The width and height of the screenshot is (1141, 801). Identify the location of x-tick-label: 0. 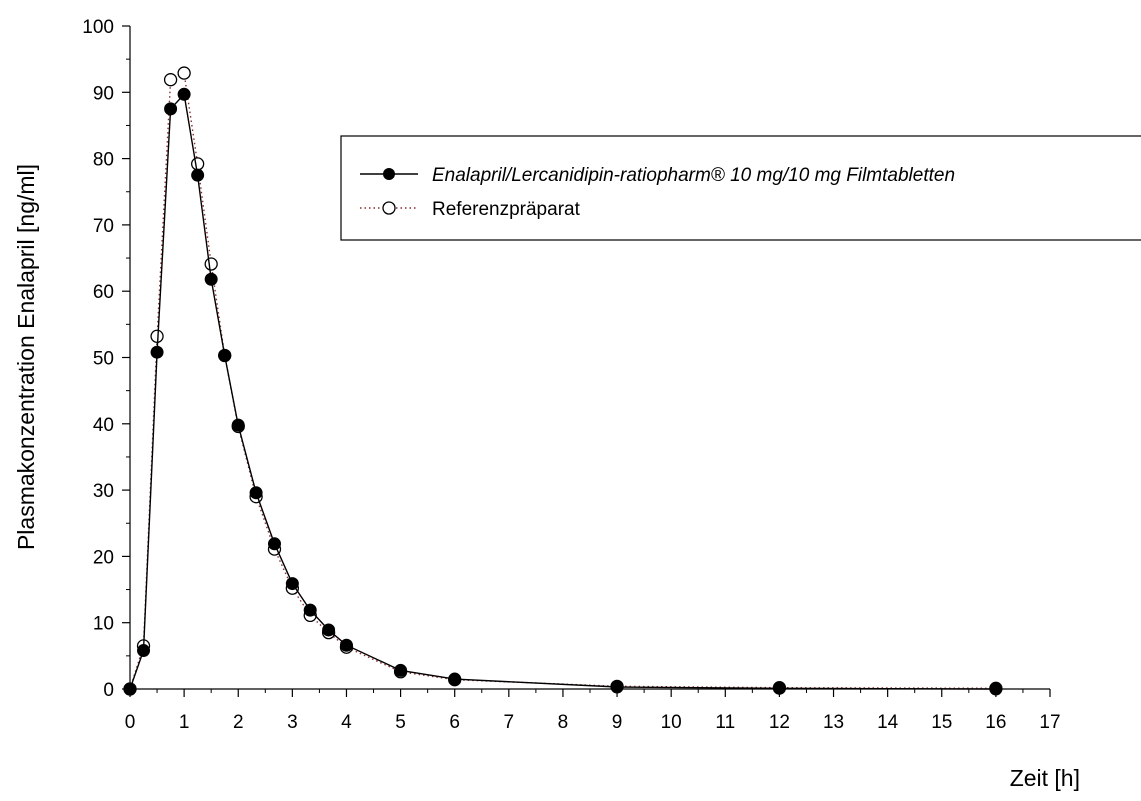
(130, 722).